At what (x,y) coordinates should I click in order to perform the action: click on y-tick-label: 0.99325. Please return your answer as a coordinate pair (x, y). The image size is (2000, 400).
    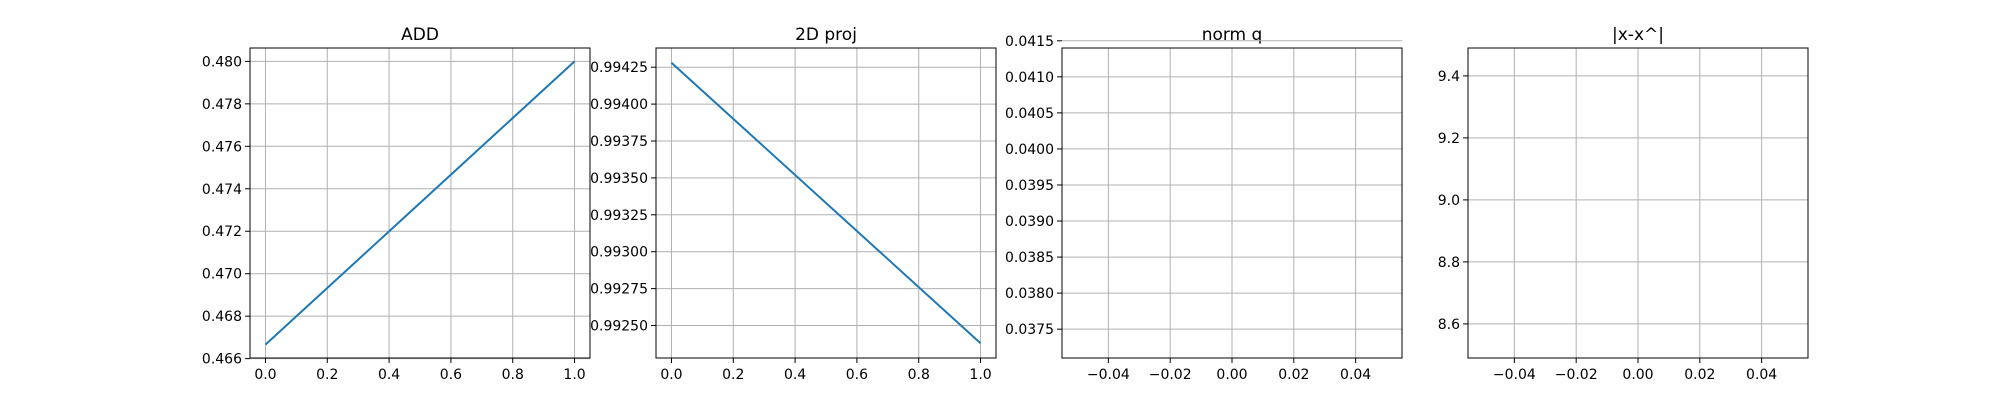
    Looking at the image, I should click on (619, 216).